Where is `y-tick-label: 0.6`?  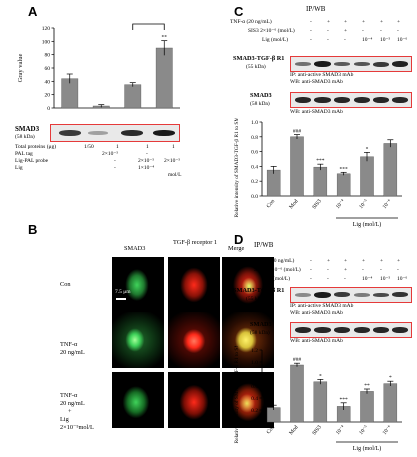
y-tick-label: 0.6 is located at coordinates (254, 153).